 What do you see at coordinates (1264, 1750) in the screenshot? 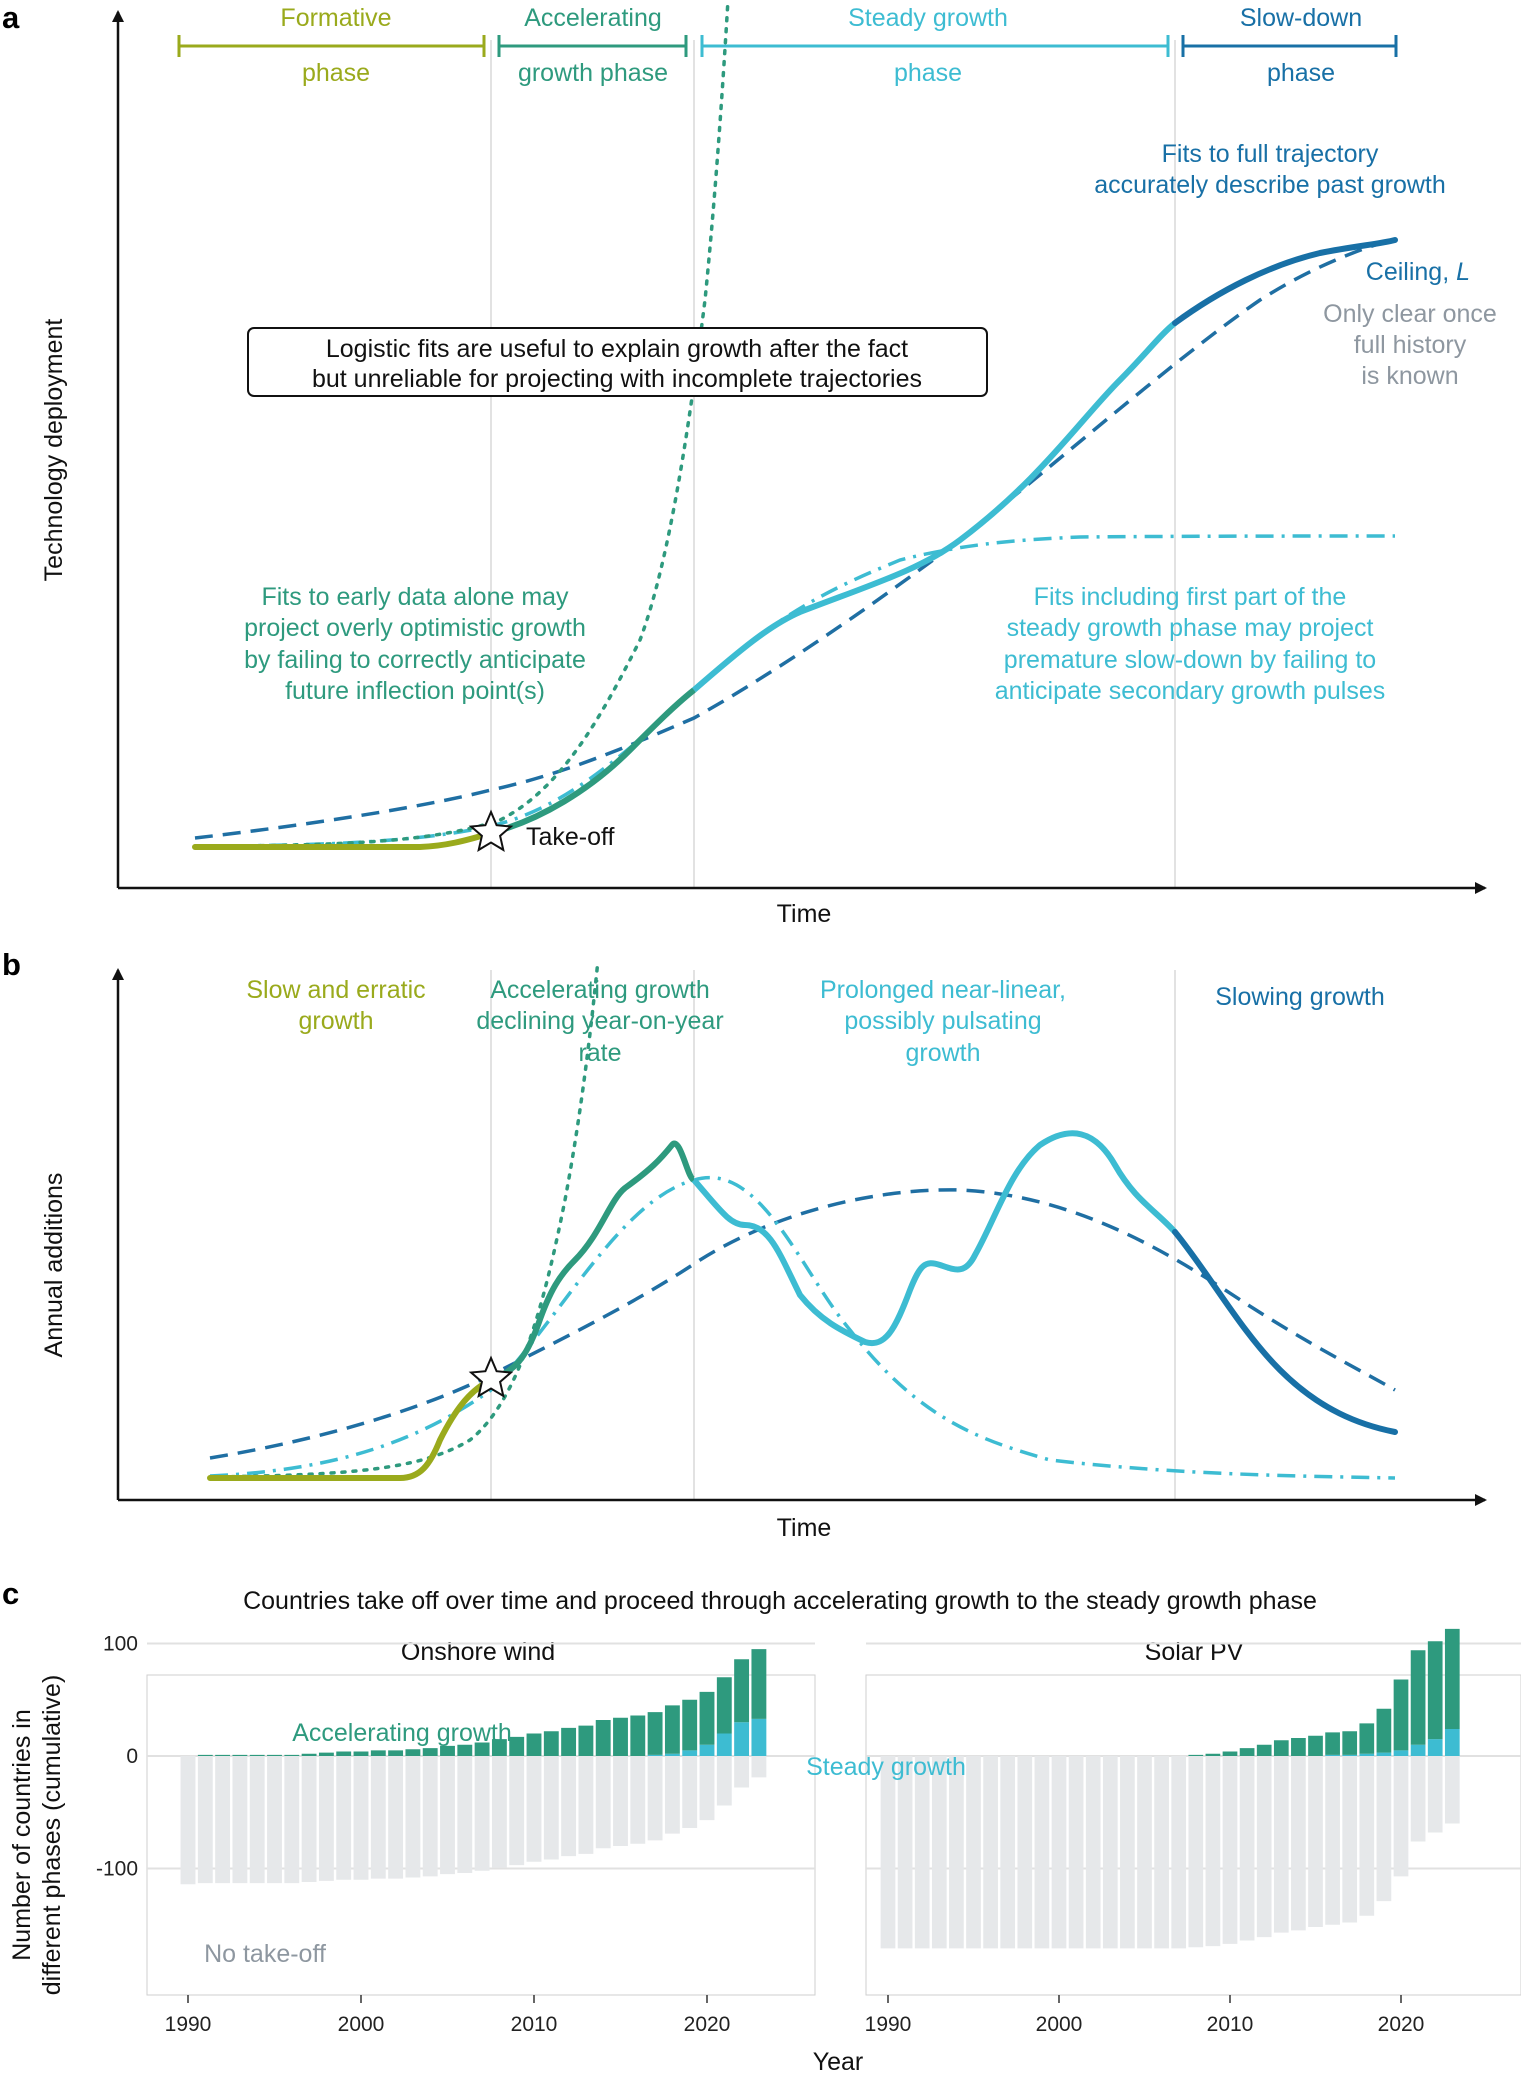
I see `bar-accelerating-solar-pv-2012` at bounding box center [1264, 1750].